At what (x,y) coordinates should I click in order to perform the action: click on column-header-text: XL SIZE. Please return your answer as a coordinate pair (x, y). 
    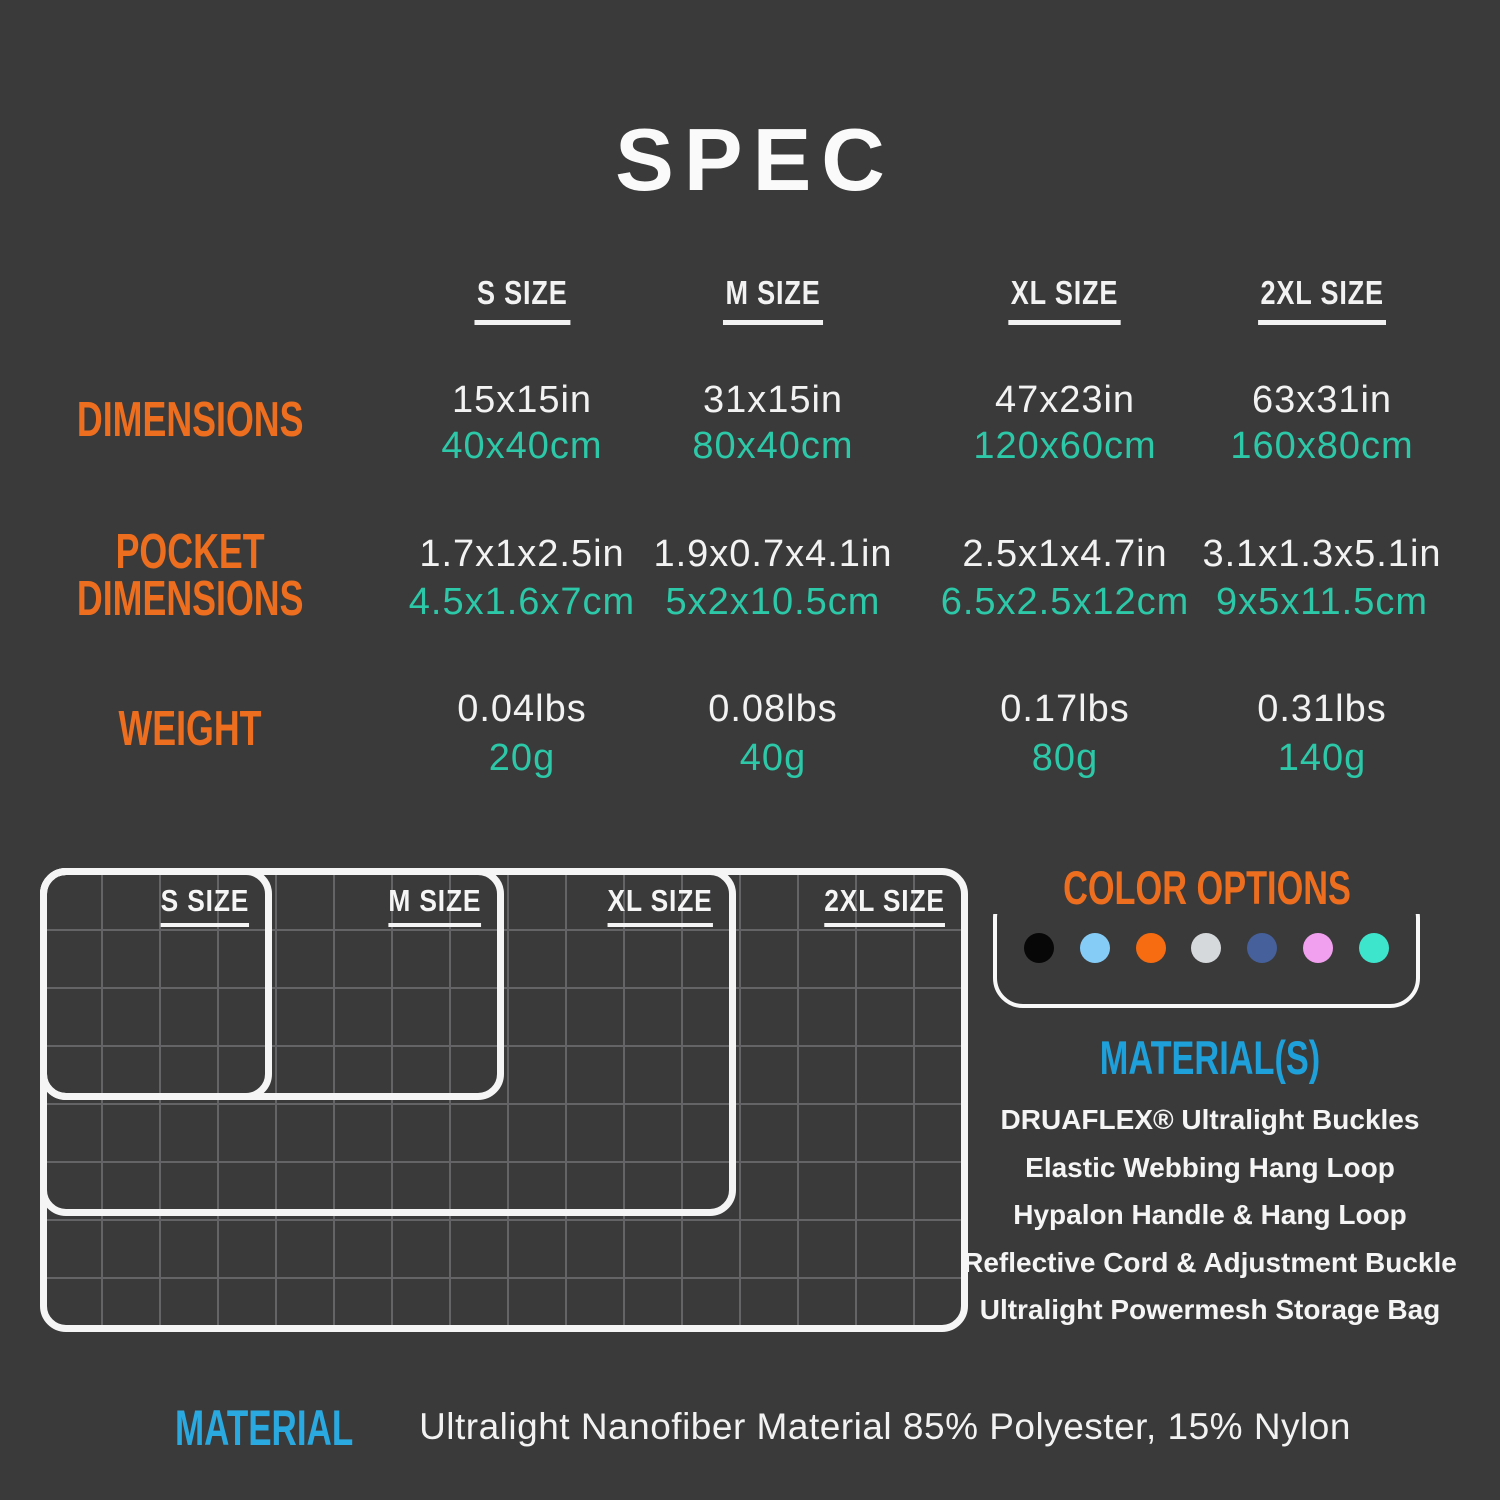
    Looking at the image, I should click on (1065, 299).